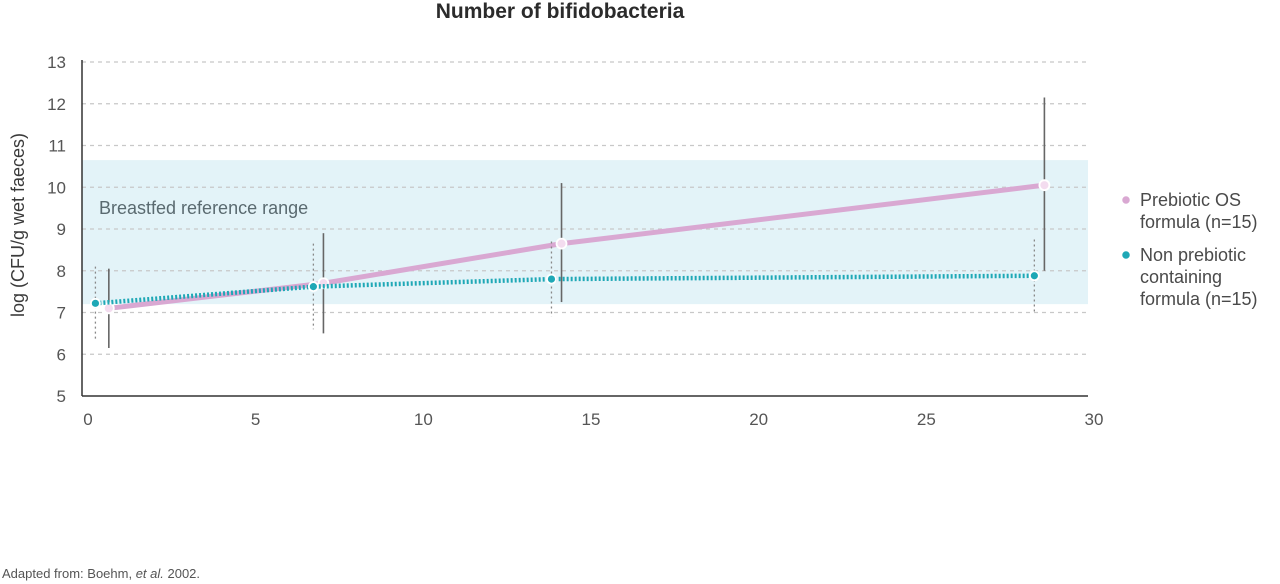 The width and height of the screenshot is (1280, 584). Describe the element at coordinates (423, 419) in the screenshot. I see `x-tick-label: 10` at that location.